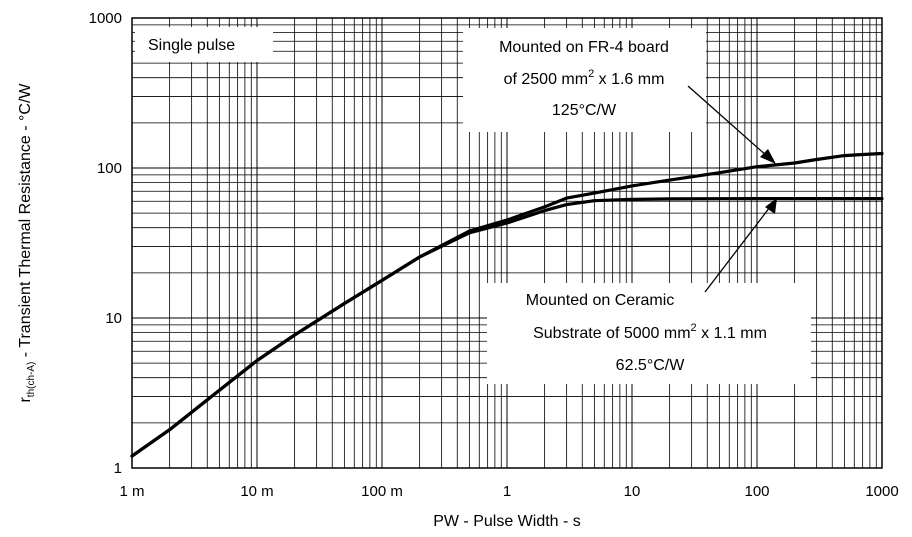 This screenshot has height=537, width=912. I want to click on fr4-arrow-line, so click(728, 121).